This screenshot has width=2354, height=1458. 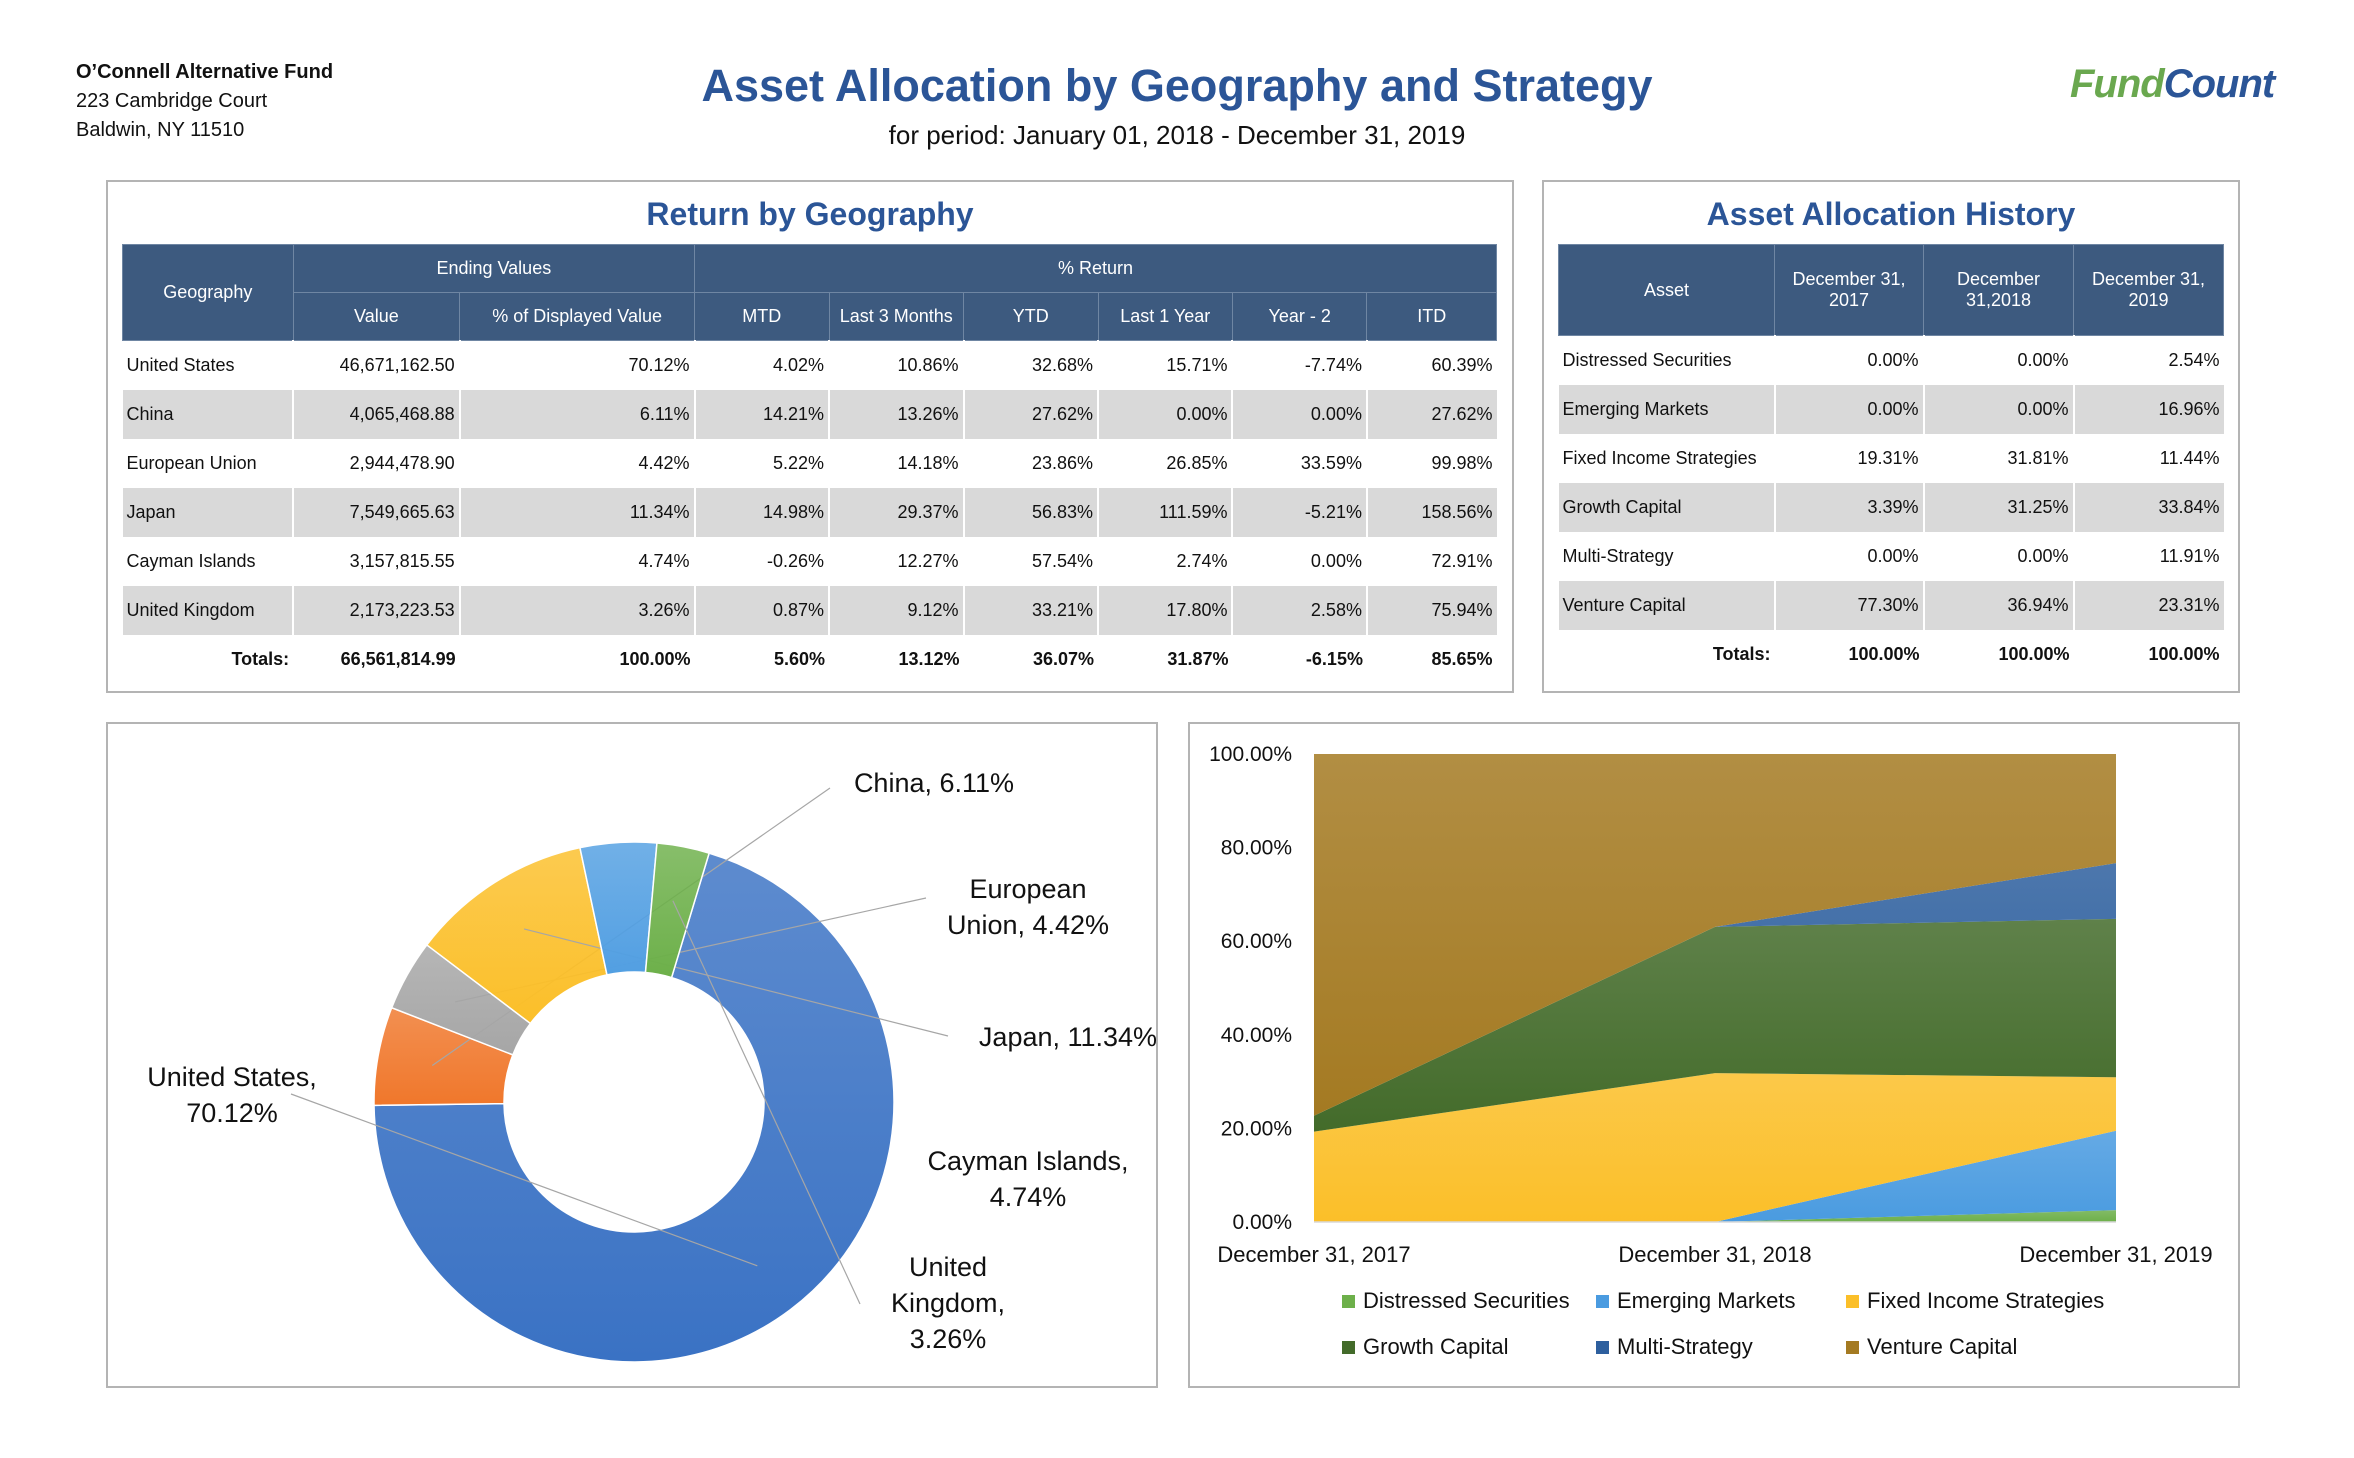 I want to click on area-series-multi-strategy, so click(x=1715, y=989).